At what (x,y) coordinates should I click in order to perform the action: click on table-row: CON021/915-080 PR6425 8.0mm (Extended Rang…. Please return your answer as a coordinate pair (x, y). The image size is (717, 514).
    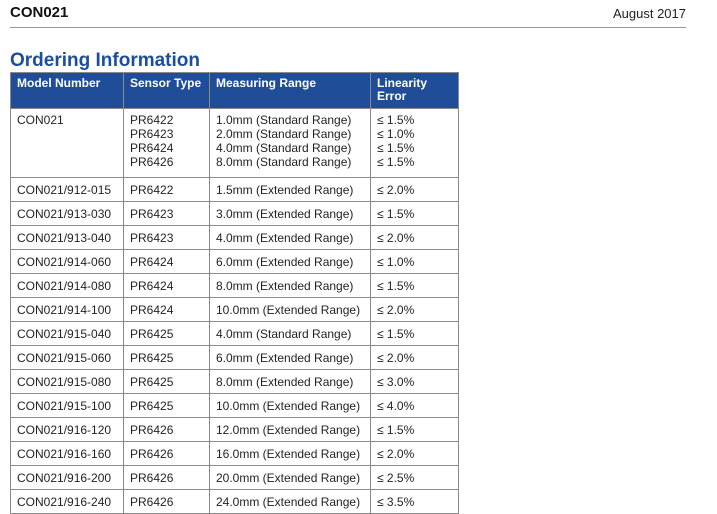
    Looking at the image, I should click on (234, 381).